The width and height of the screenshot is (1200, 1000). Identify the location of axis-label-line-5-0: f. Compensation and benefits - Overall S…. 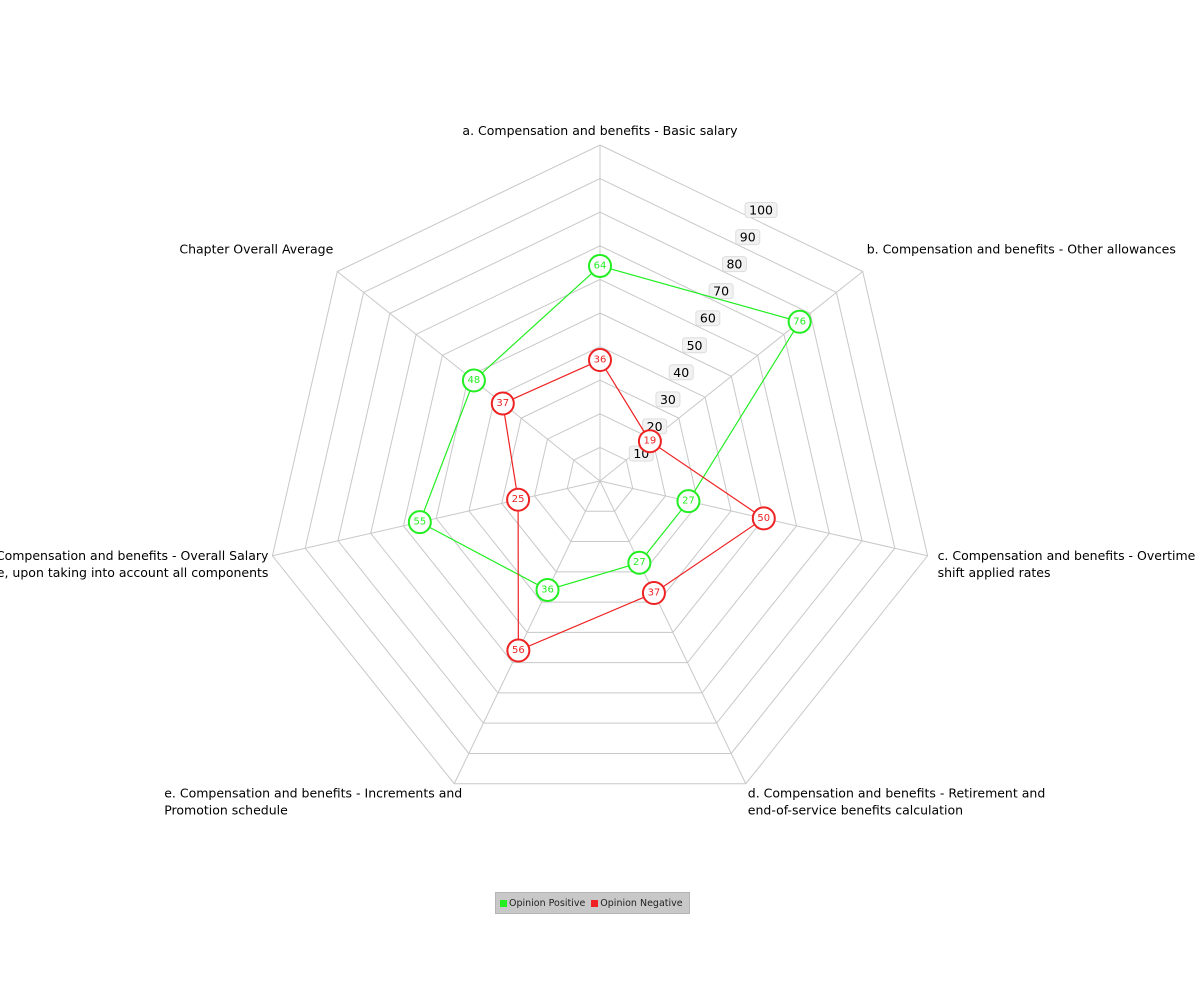
(134, 555).